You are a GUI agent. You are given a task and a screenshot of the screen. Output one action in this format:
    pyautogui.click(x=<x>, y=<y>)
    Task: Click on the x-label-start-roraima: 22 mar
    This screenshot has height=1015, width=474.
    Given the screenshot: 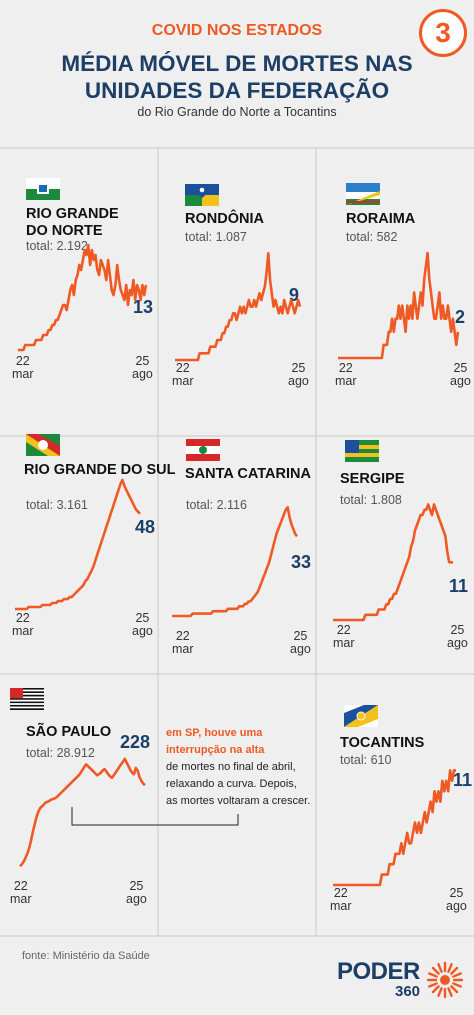 What is the action you would take?
    pyautogui.click(x=346, y=375)
    